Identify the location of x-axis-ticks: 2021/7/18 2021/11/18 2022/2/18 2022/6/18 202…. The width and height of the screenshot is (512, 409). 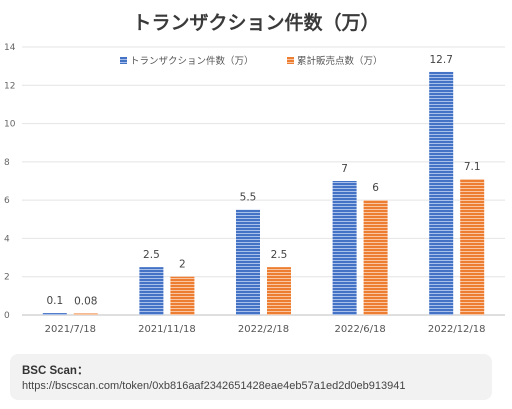
(265, 329).